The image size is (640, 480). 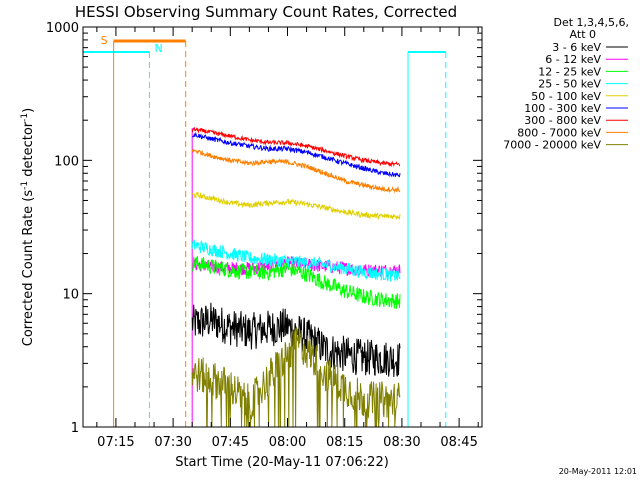 I want to click on flag-label-S: S, so click(x=104, y=40).